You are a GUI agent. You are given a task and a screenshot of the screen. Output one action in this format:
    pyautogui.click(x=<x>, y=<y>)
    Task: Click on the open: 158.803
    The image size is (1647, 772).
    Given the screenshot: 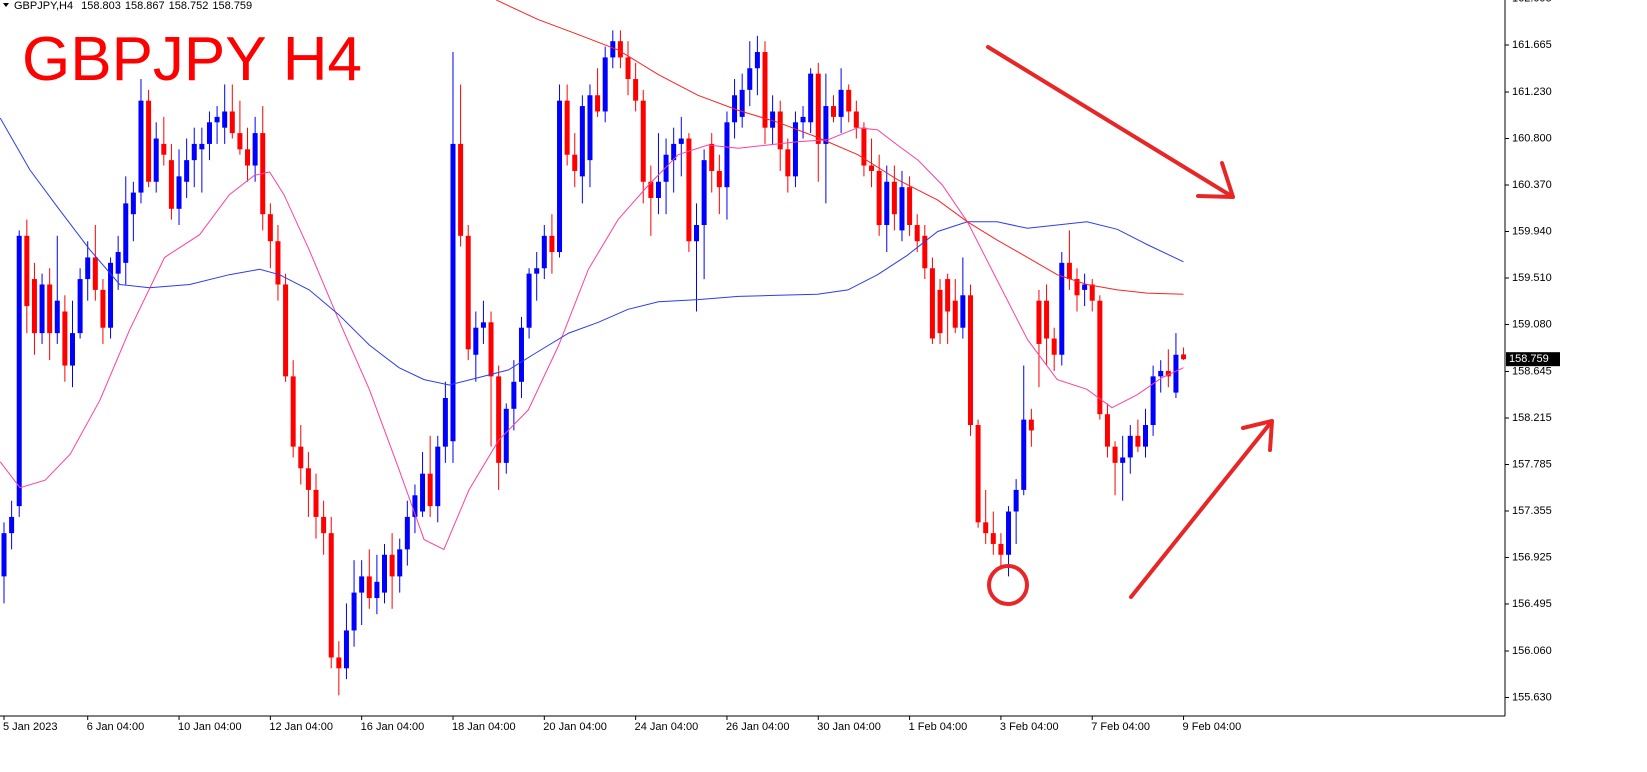 What is the action you would take?
    pyautogui.click(x=101, y=6)
    